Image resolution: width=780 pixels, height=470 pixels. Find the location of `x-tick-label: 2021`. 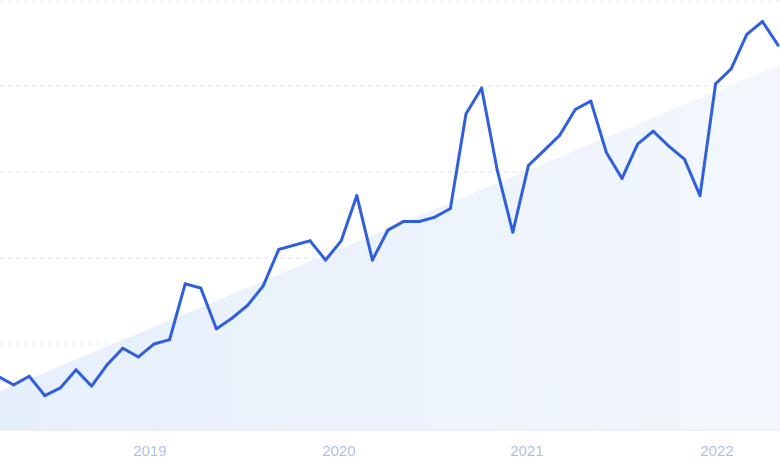

x-tick-label: 2021 is located at coordinates (526, 451).